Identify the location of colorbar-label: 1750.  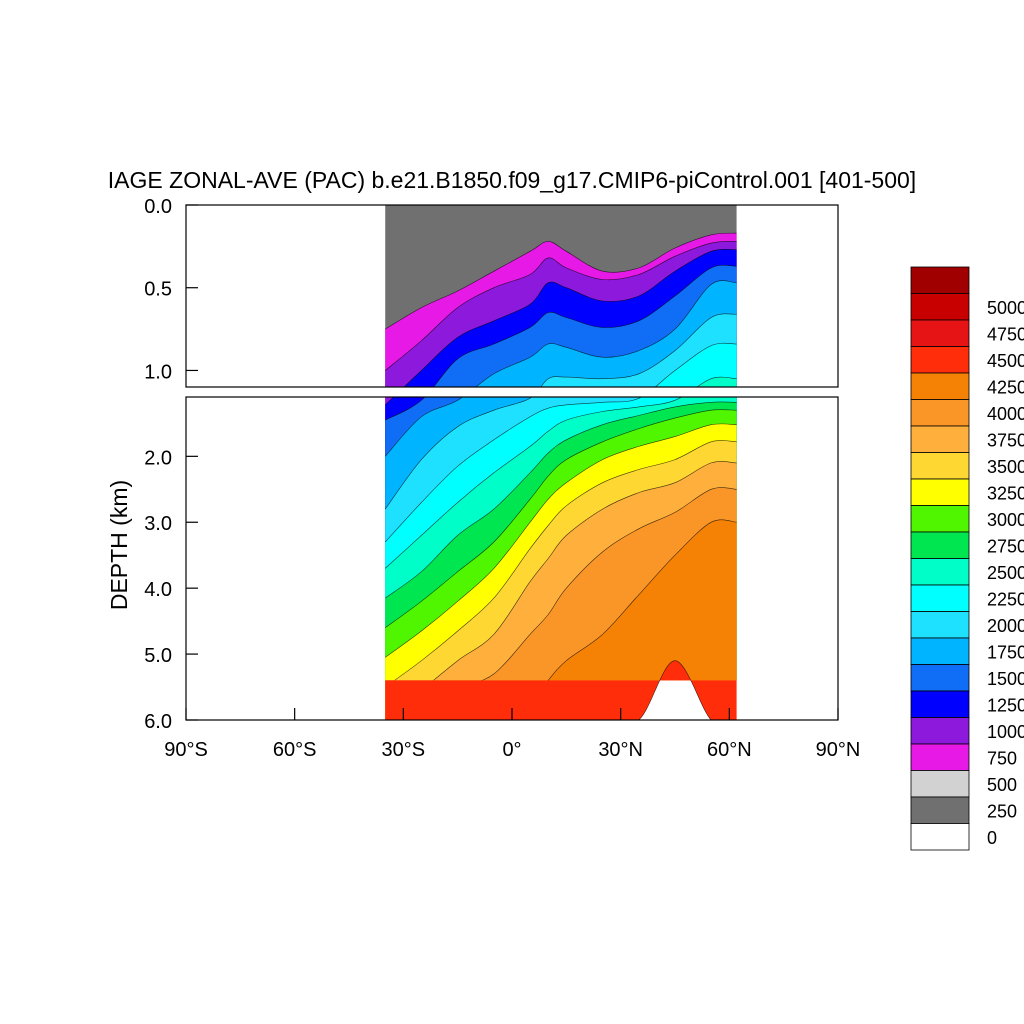
(1005, 652).